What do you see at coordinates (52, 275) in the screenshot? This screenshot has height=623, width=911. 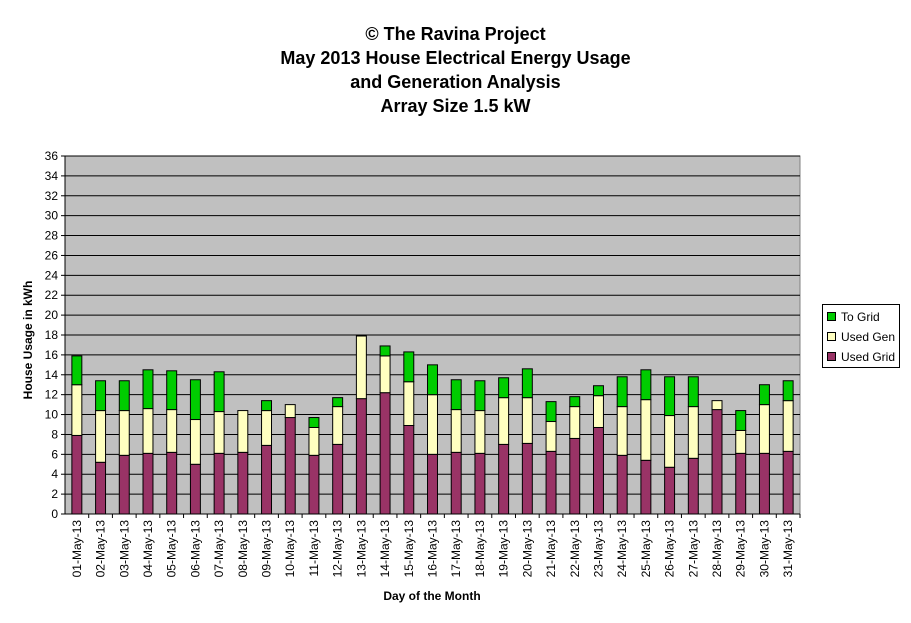 I see `y-tick-label: 24` at bounding box center [52, 275].